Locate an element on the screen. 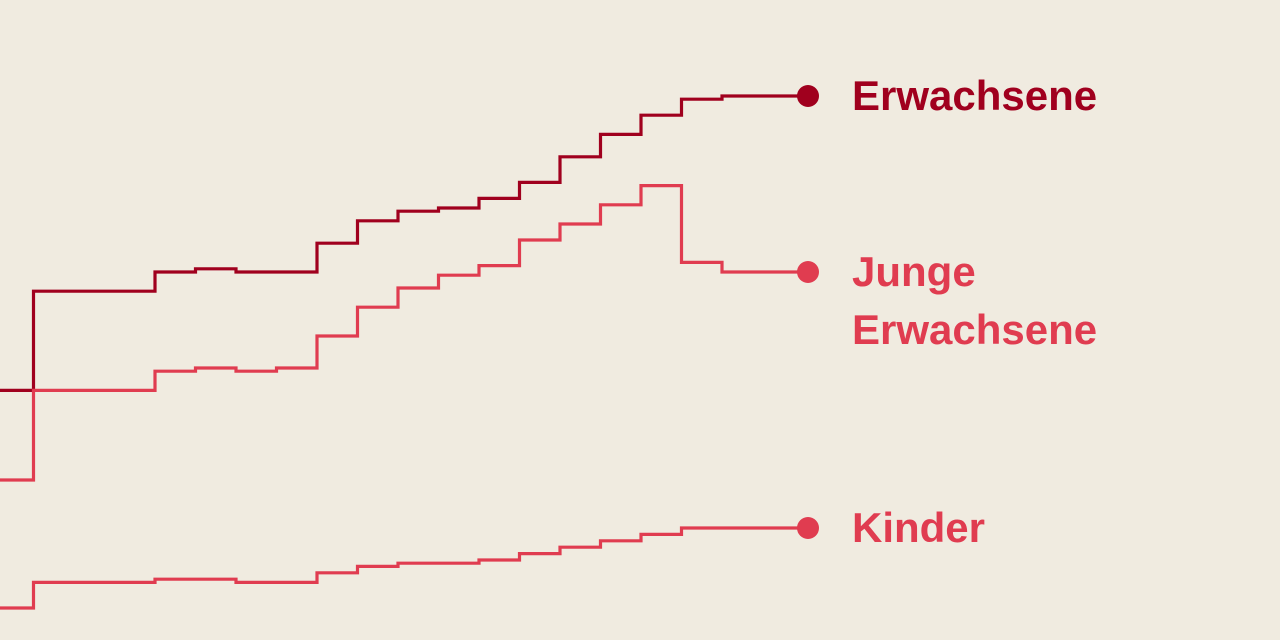 Image resolution: width=1280 pixels, height=640 pixels. series-label-kinder: Kinder is located at coordinates (918, 527).